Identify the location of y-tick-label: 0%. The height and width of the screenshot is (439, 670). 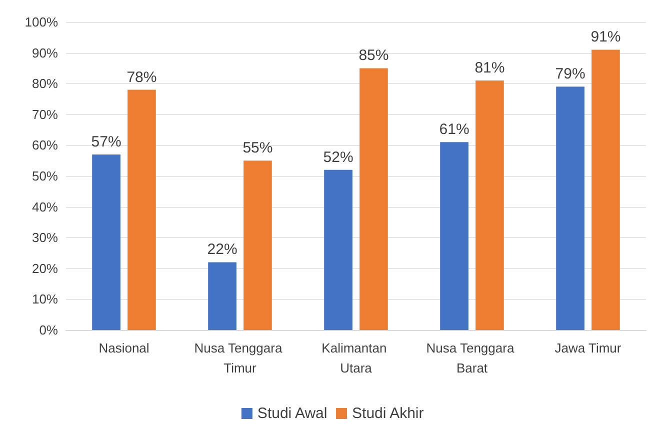
(48, 330).